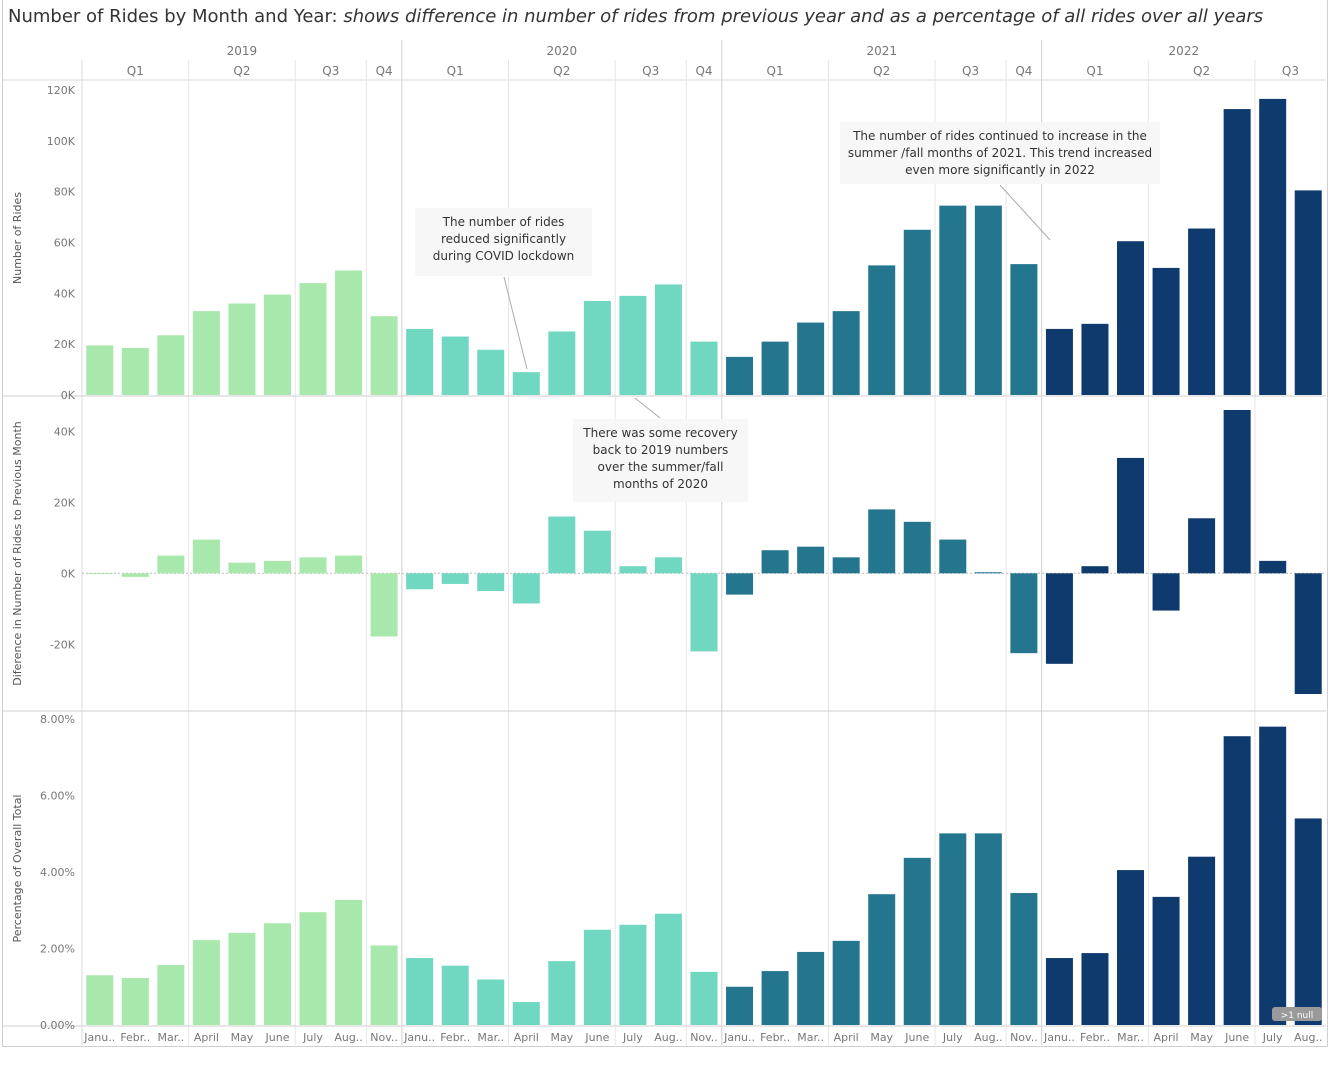  Describe the element at coordinates (1000, 170) in the screenshot. I see `annotation-2021-2022-line: even more significantly in 2022` at that location.